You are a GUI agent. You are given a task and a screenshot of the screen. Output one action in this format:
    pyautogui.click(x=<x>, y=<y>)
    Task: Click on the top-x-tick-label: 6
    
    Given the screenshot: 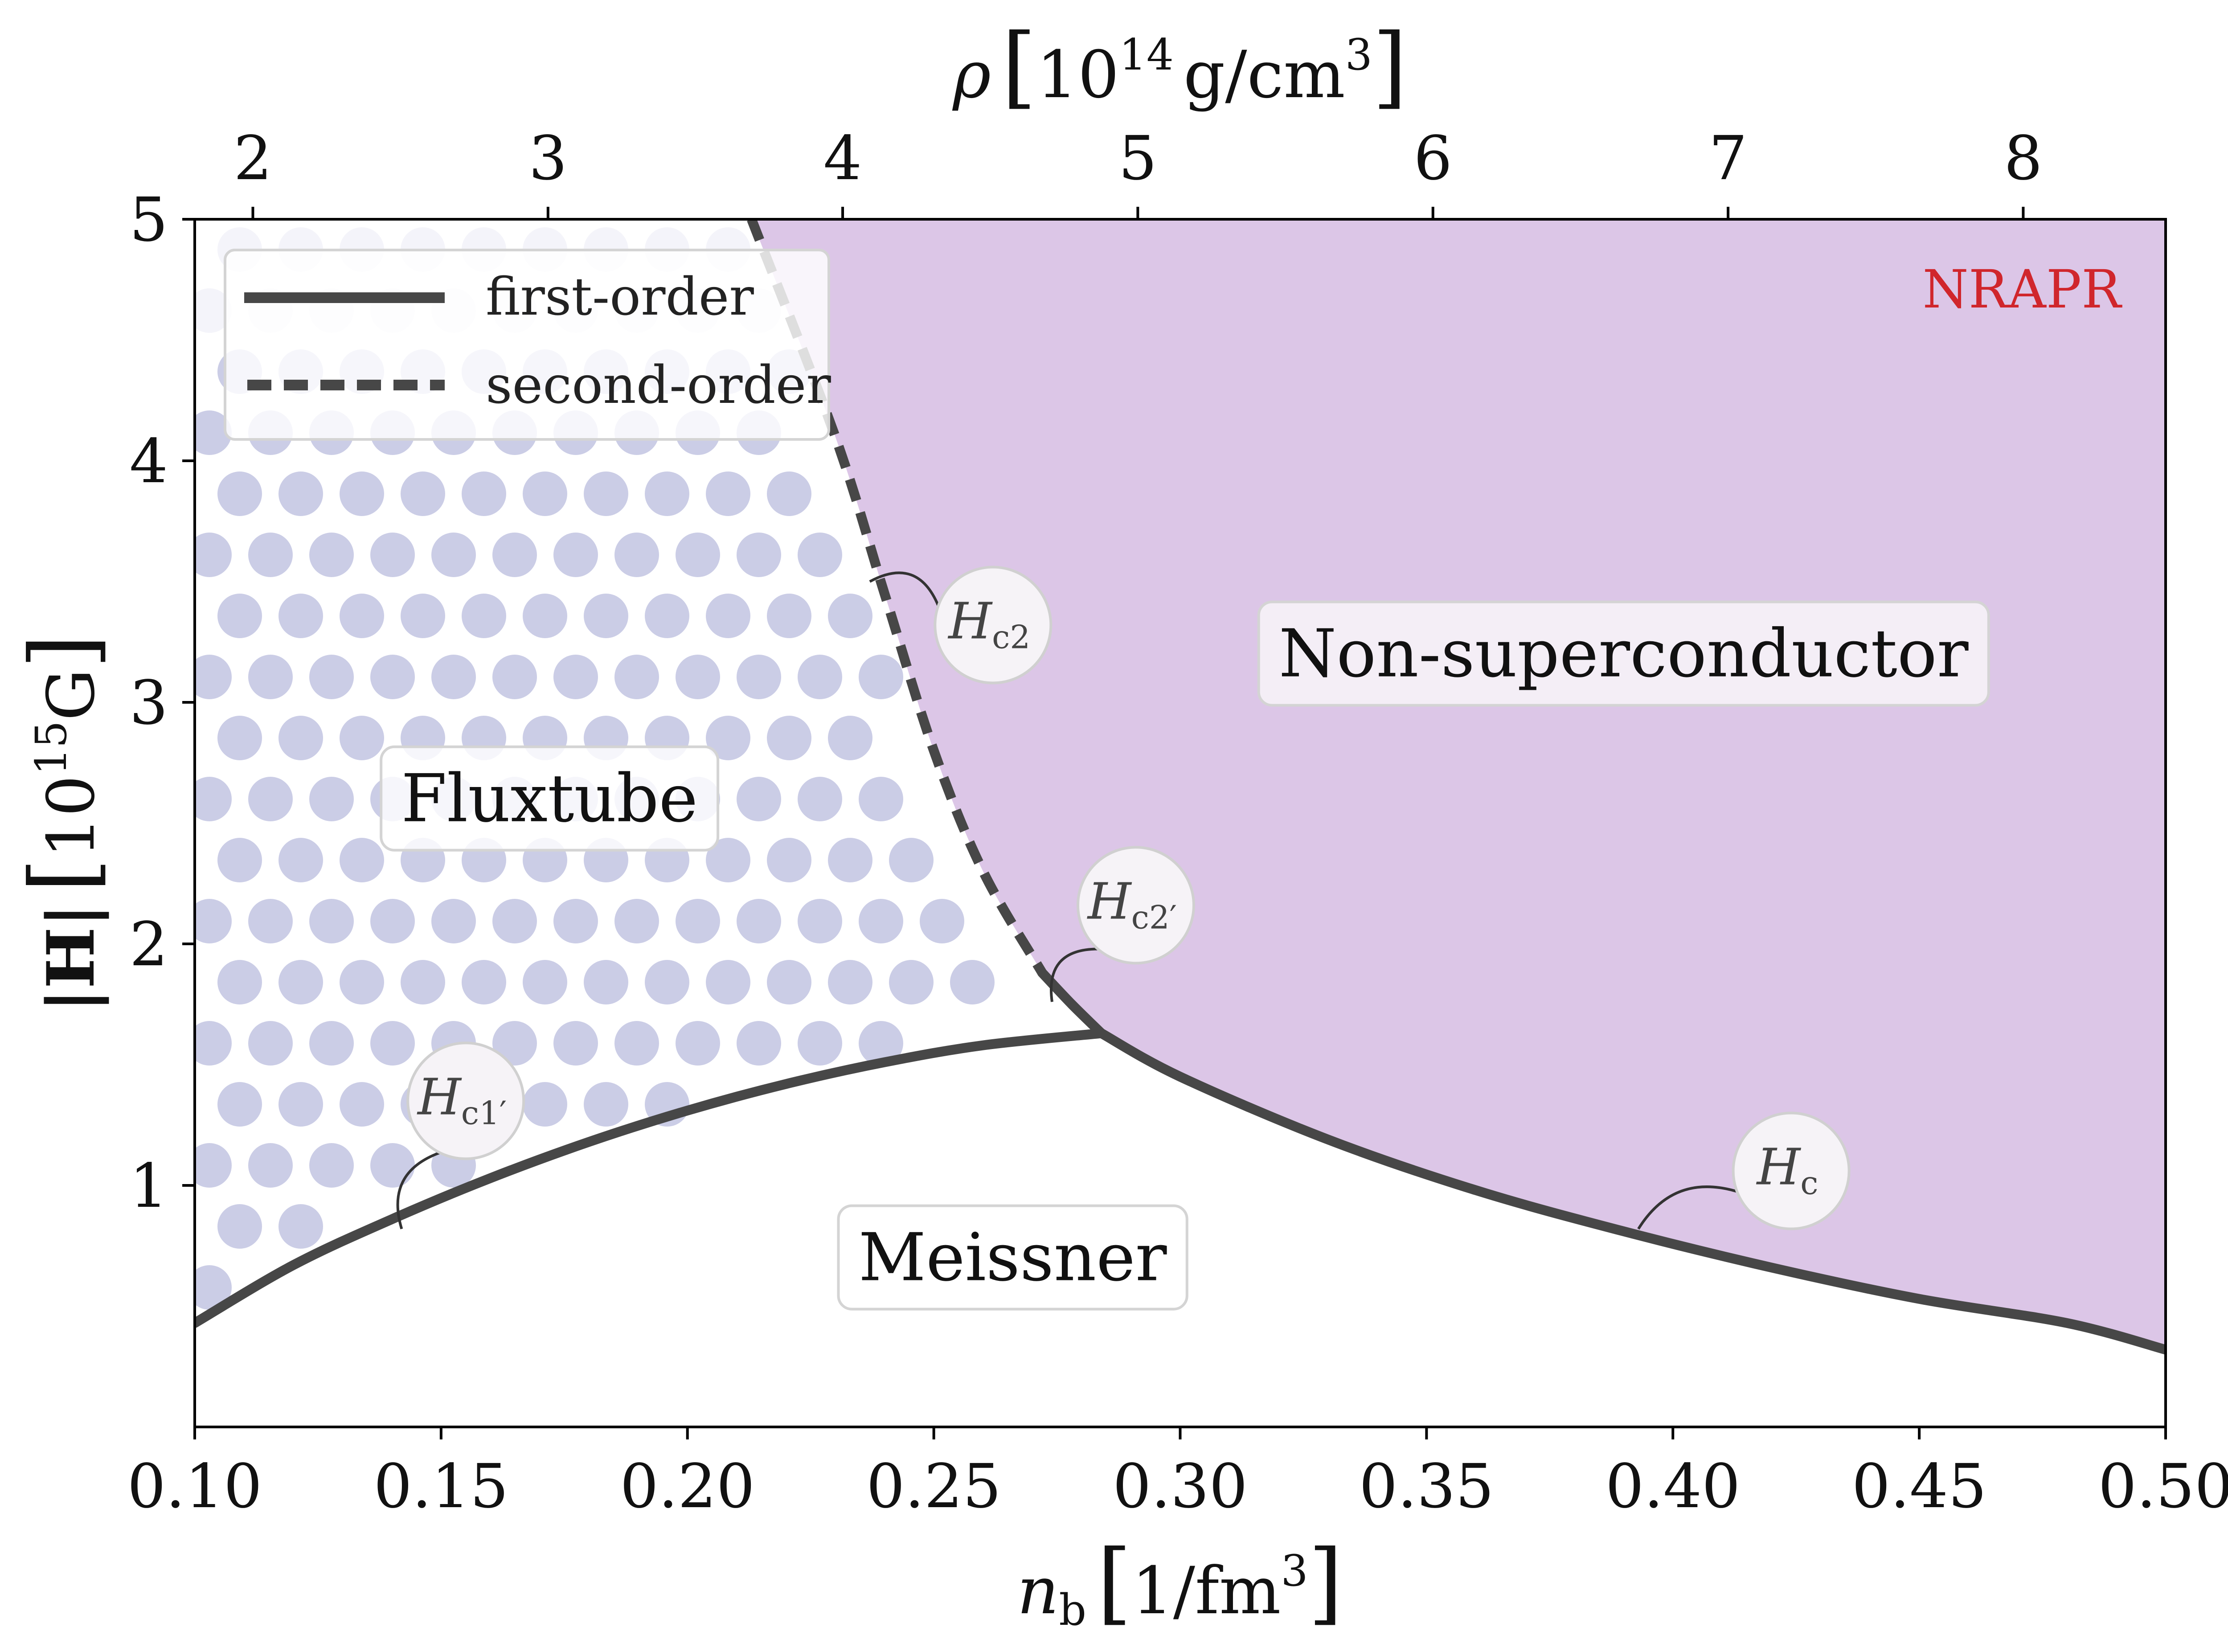 What is the action you would take?
    pyautogui.click(x=1433, y=158)
    